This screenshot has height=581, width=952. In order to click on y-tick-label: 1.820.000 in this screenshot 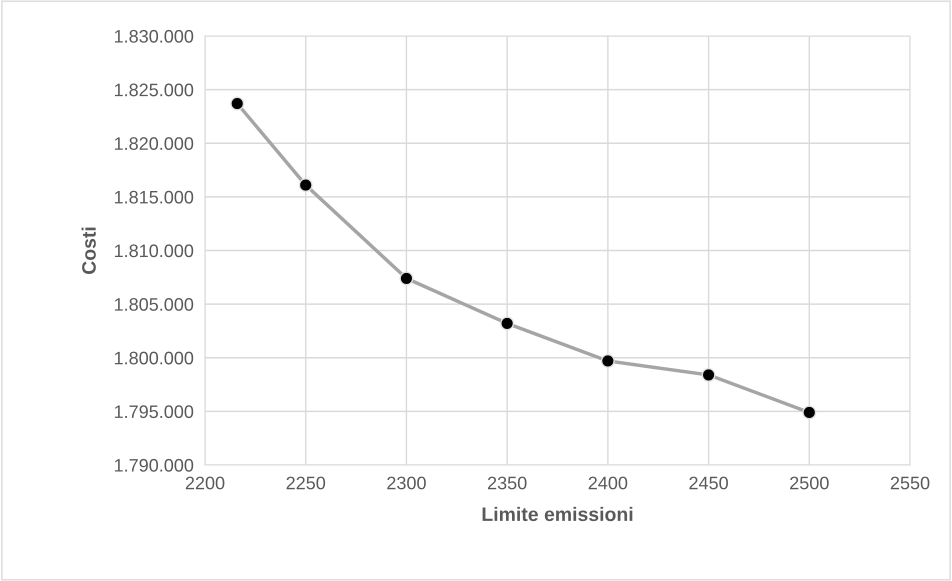, I will do `click(154, 143)`.